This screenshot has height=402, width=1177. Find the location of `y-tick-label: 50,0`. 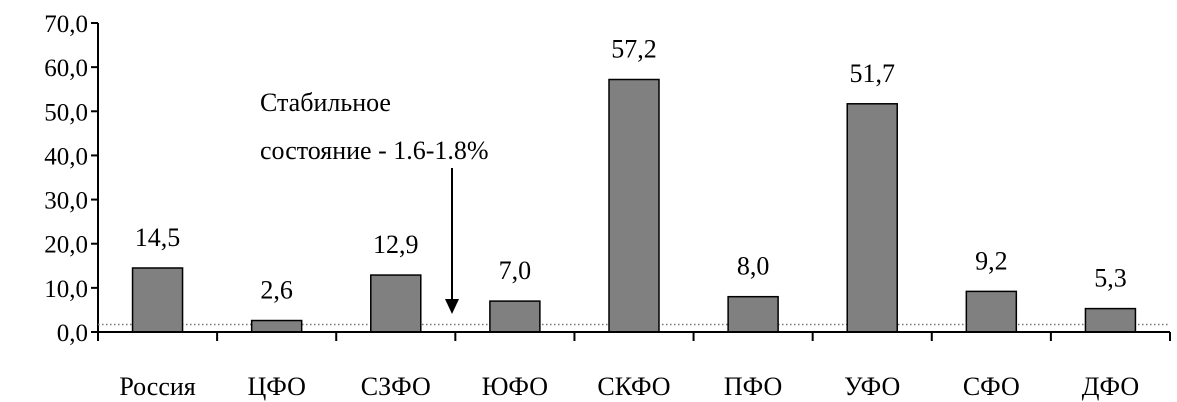

y-tick-label: 50,0 is located at coordinates (66, 112).